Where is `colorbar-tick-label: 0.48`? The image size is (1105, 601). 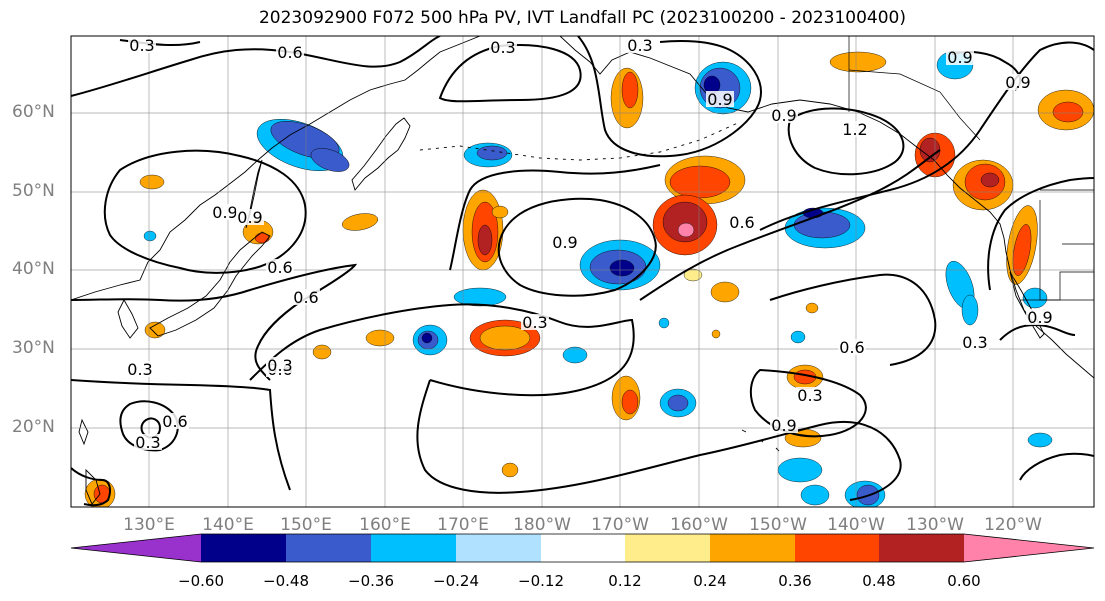
colorbar-tick-label: 0.48 is located at coordinates (879, 581).